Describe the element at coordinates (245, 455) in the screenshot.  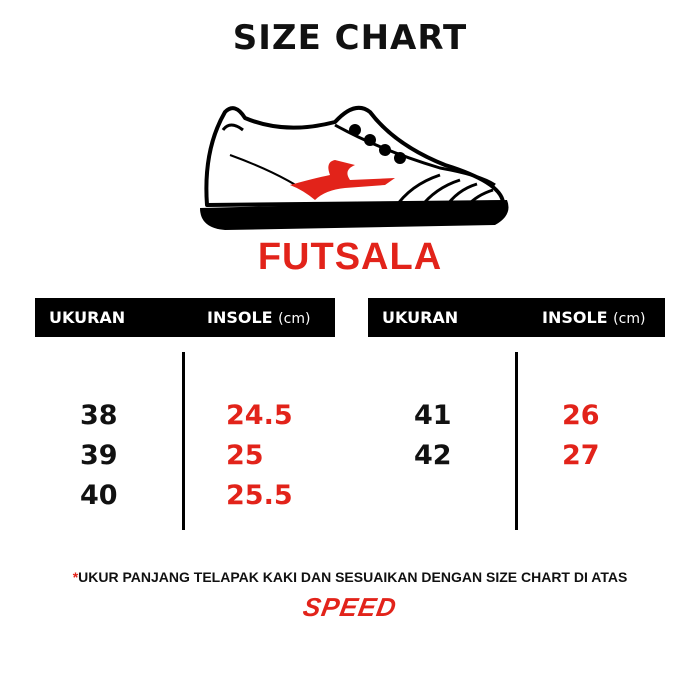
I see `insole-value: 25` at that location.